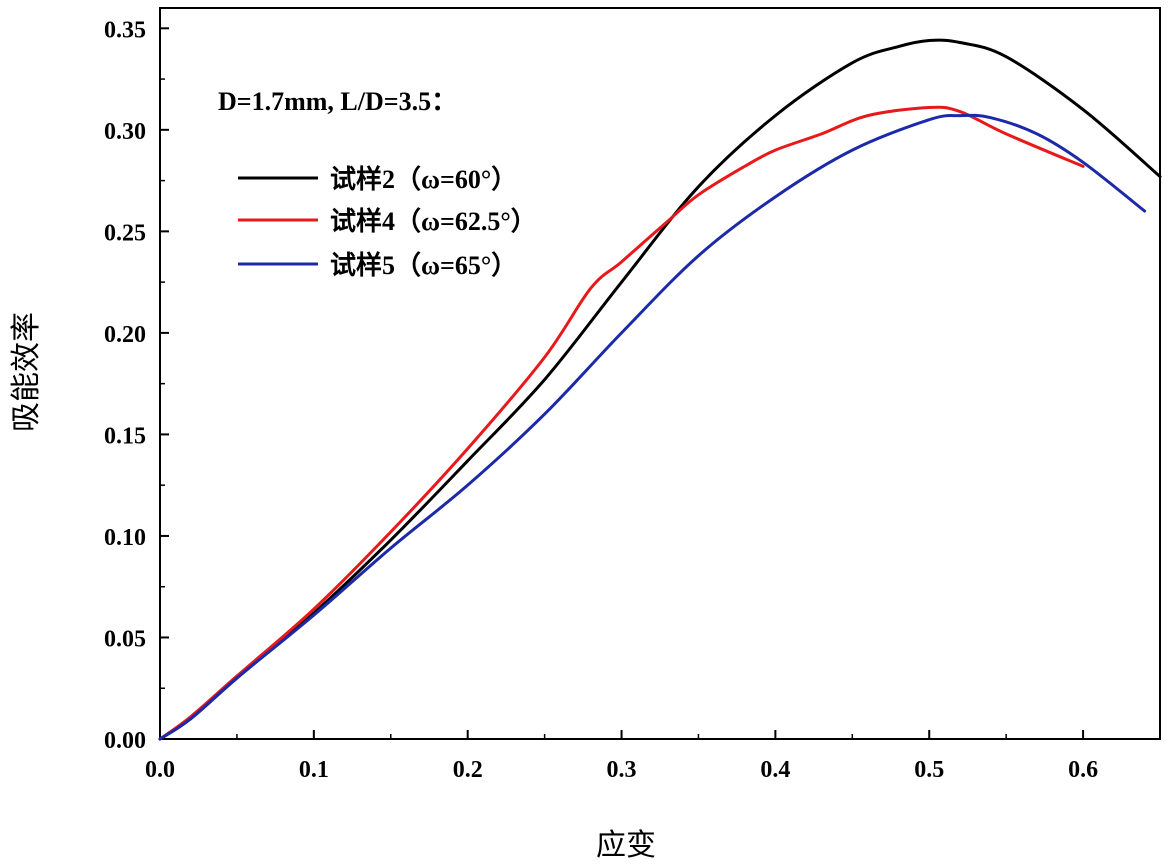 This screenshot has height=866, width=1168. What do you see at coordinates (125, 233) in the screenshot?
I see `y-tick-label: 0.25` at bounding box center [125, 233].